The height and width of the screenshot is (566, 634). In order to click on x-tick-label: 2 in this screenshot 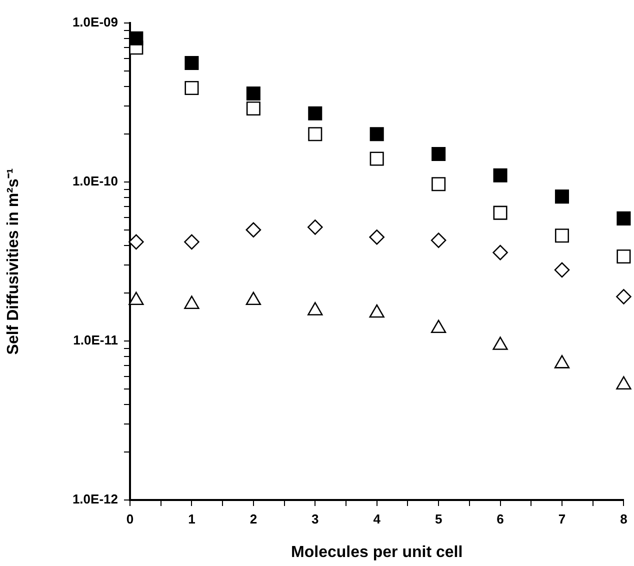, I will do `click(254, 518)`.